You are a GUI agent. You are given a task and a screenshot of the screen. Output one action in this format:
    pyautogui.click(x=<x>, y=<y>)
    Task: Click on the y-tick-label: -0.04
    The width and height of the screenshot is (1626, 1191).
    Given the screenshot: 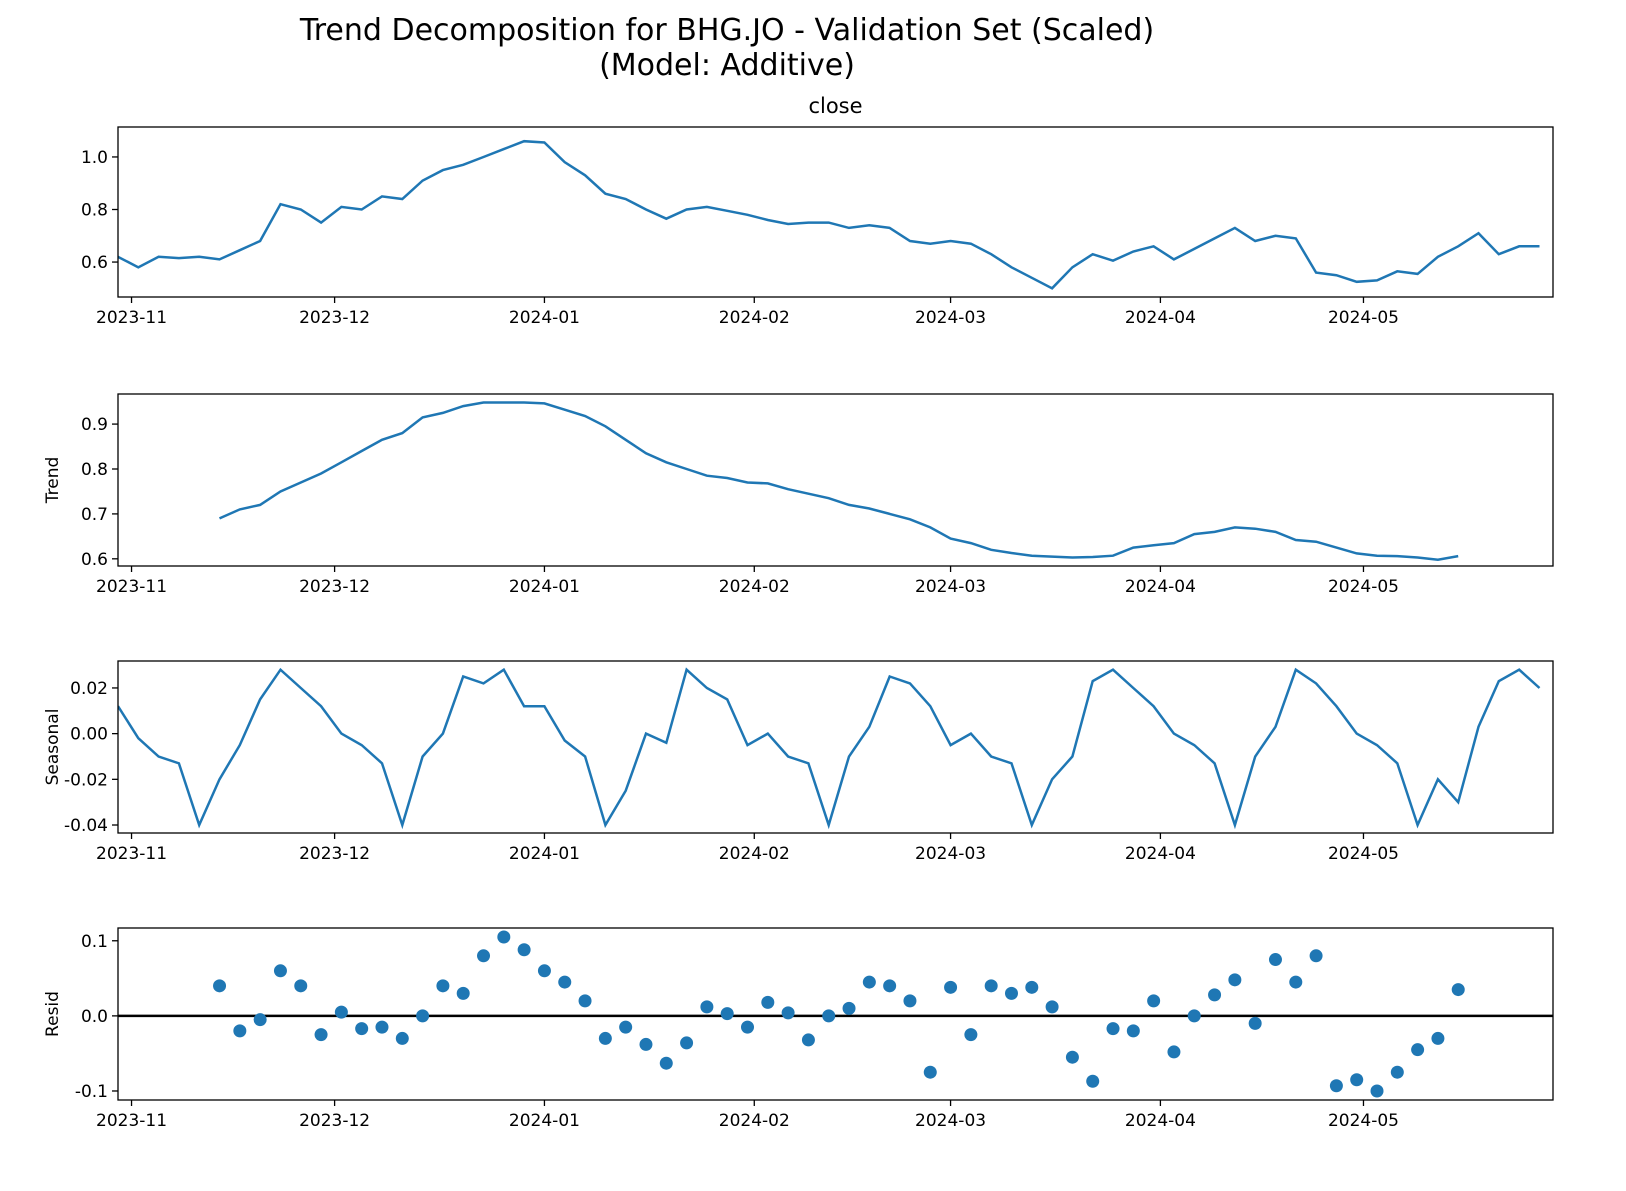 What is the action you would take?
    pyautogui.click(x=86, y=826)
    